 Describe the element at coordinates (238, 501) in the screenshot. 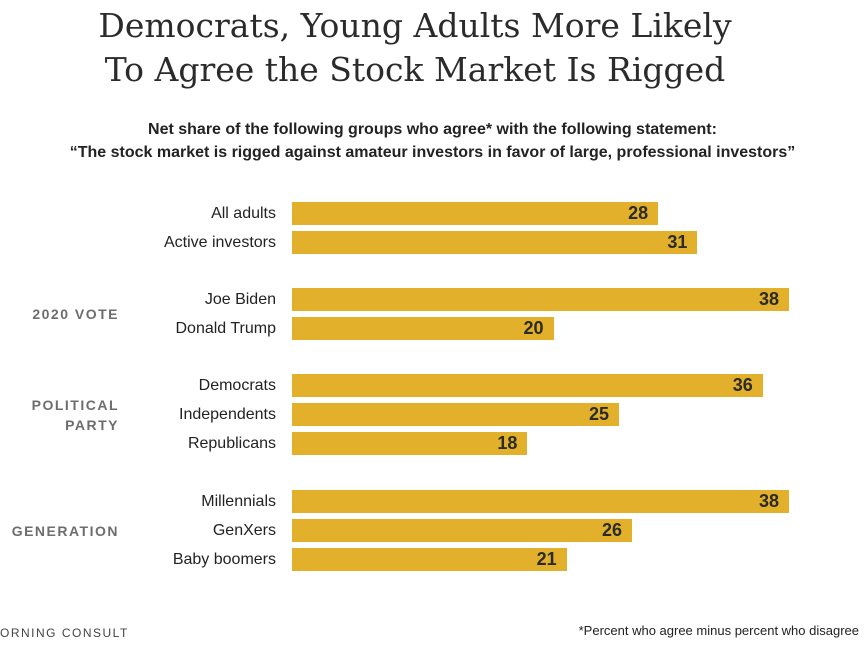

I see `category-label: Millennials` at that location.